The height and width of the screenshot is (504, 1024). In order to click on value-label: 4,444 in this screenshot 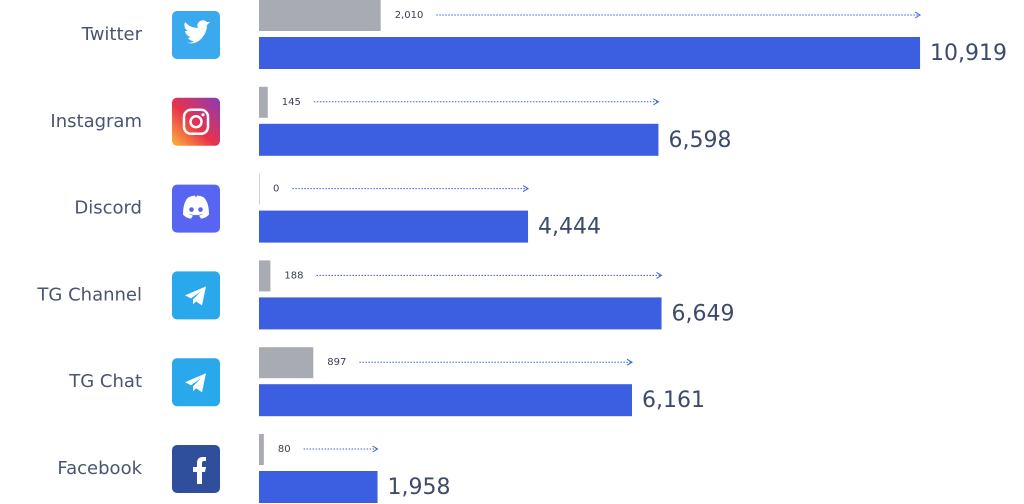, I will do `click(569, 227)`.